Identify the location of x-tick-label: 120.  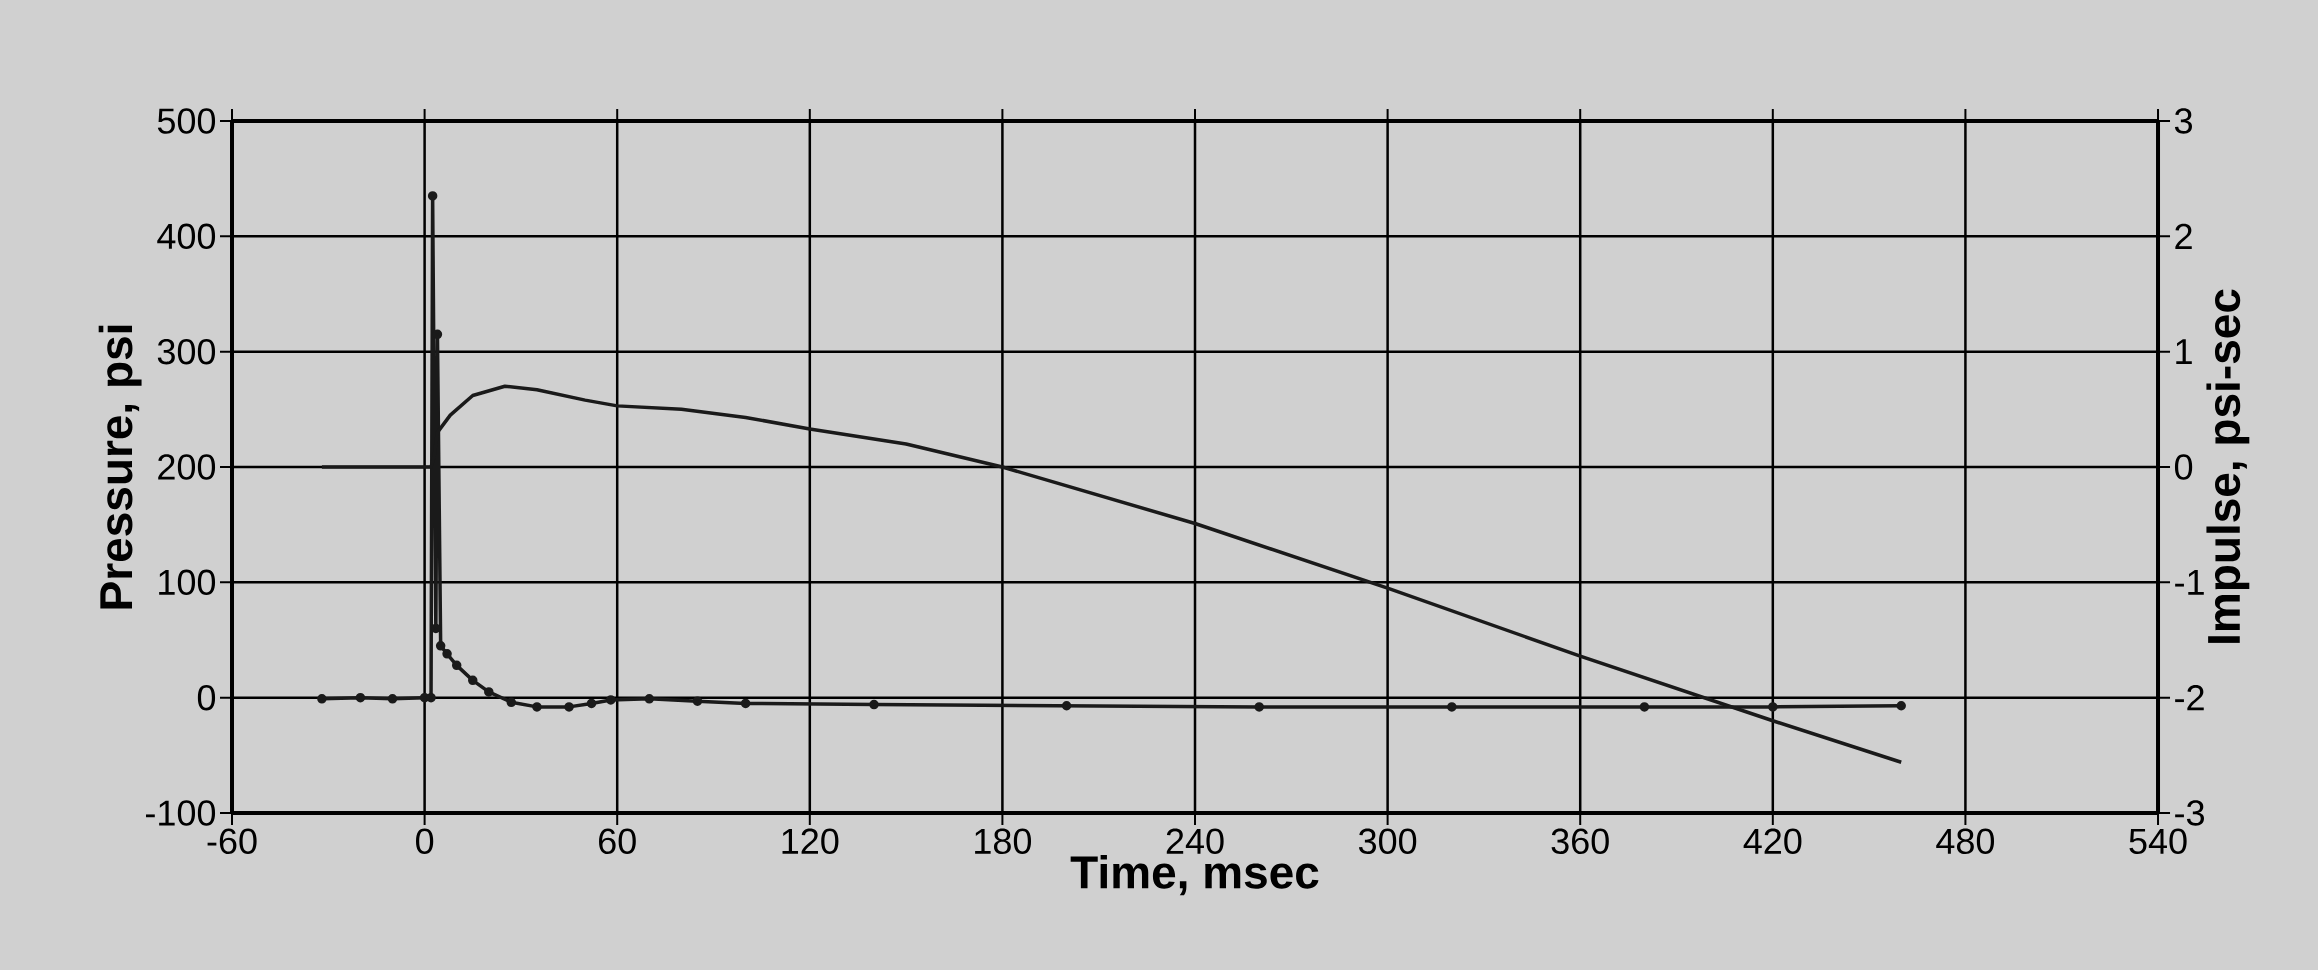
(810, 841).